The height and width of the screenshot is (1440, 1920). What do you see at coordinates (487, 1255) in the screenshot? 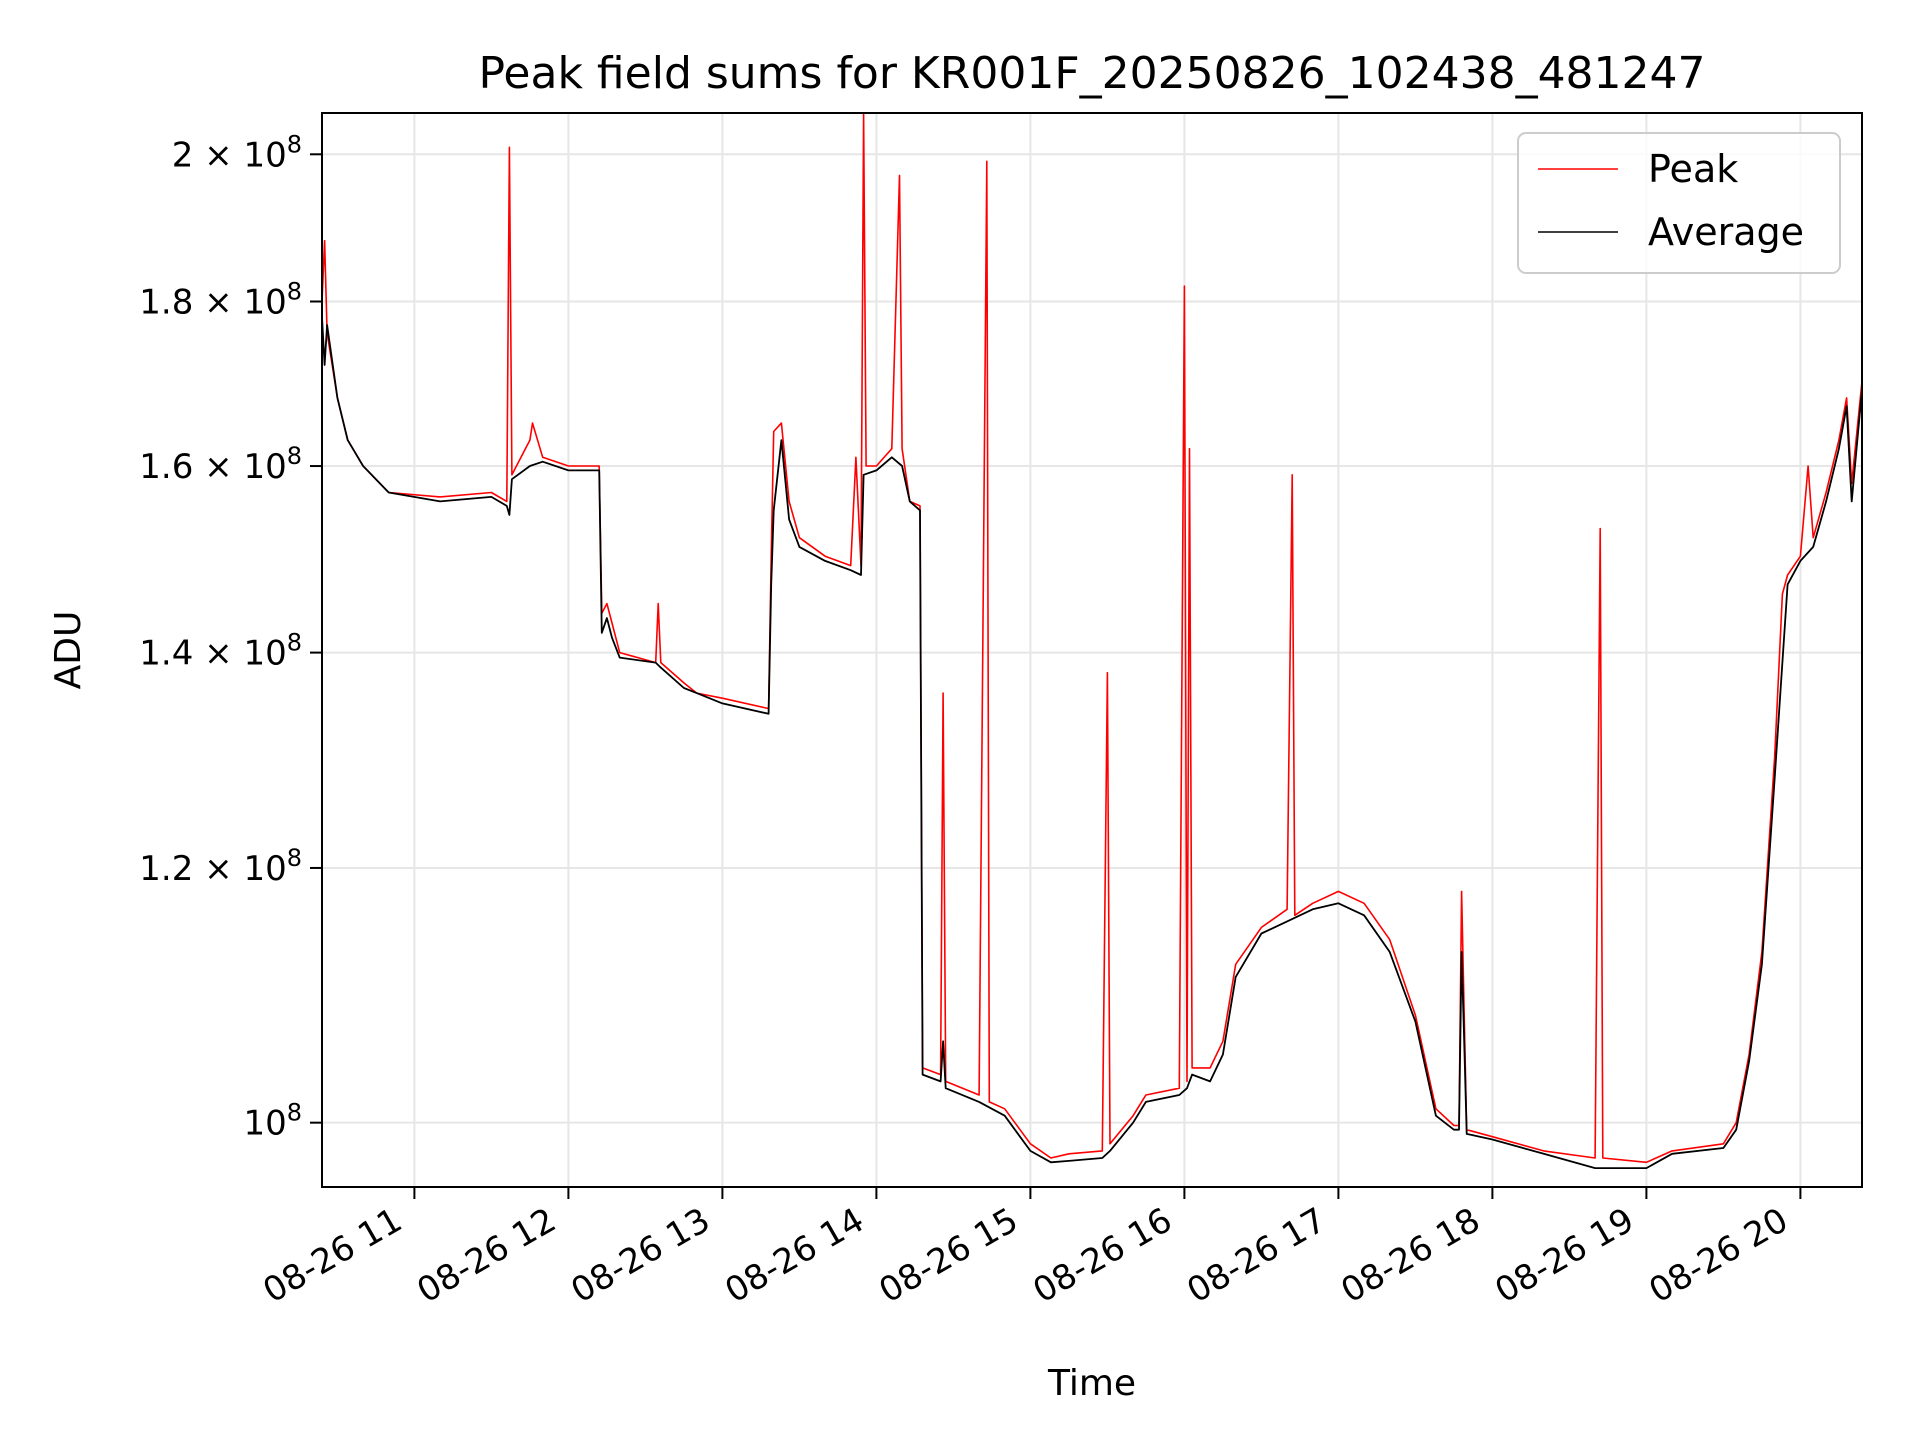
I see `x-tick-label: 08-26 12` at bounding box center [487, 1255].